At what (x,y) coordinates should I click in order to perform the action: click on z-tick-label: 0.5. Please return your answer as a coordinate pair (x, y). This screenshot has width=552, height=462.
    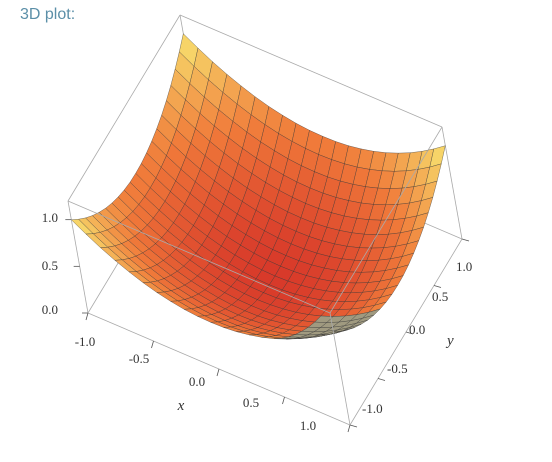
    Looking at the image, I should click on (50, 265).